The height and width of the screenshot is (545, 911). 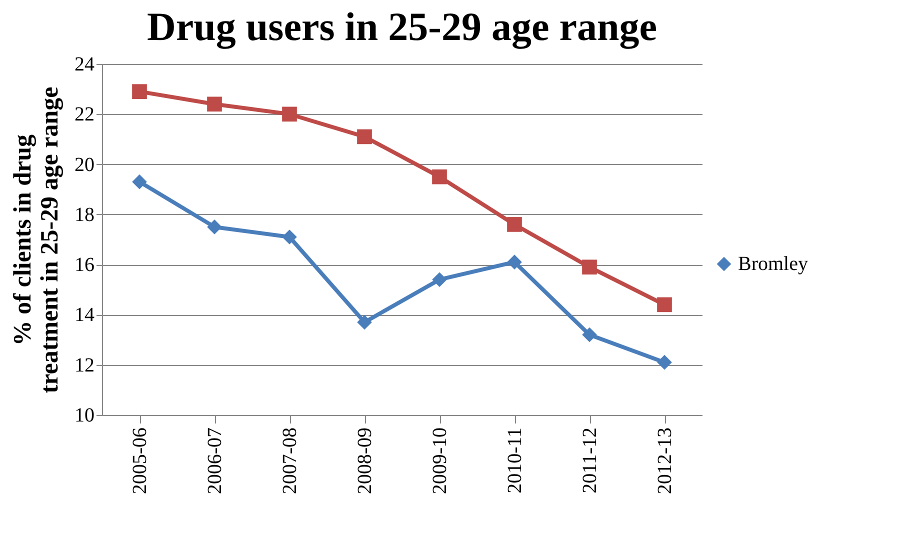 What do you see at coordinates (140, 461) in the screenshot?
I see `x-tick-label: 2005-06` at bounding box center [140, 461].